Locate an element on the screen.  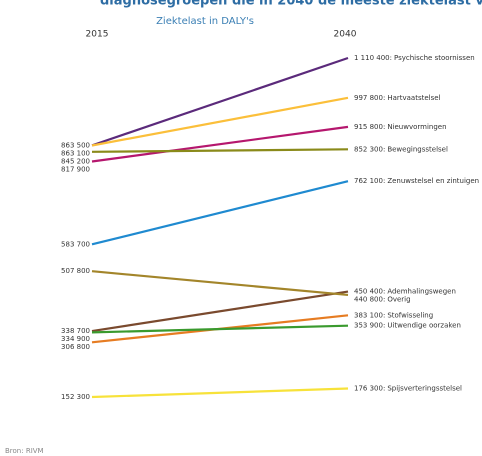
source: Bron: RIVM is located at coordinates (24, 451).